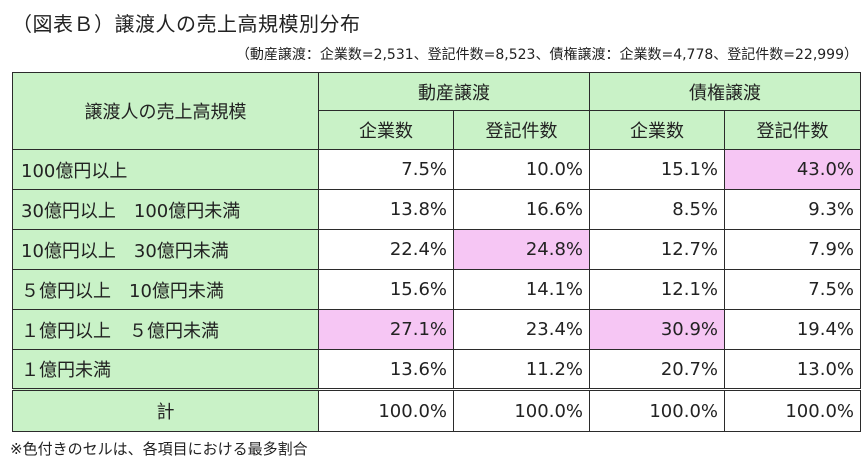 The height and width of the screenshot is (468, 866). Describe the element at coordinates (521, 209) in the screenshot. I see `cell-value: 16.6%` at that location.